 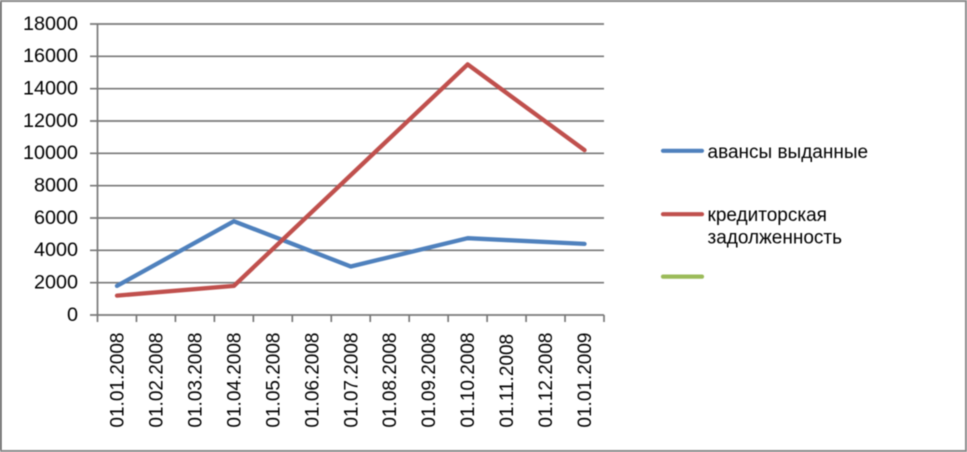 I want to click on svg-text: 10000, so click(x=50, y=153).